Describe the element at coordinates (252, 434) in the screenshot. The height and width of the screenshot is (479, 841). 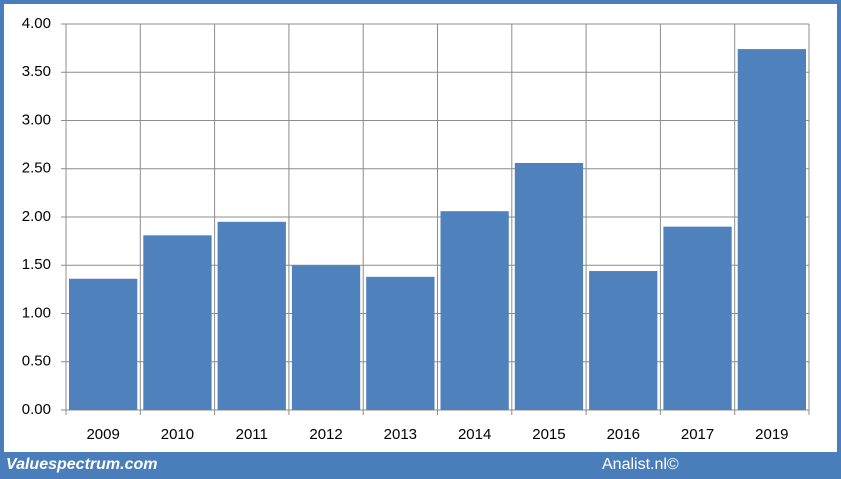
I see `x-tick-label: 2011` at that location.